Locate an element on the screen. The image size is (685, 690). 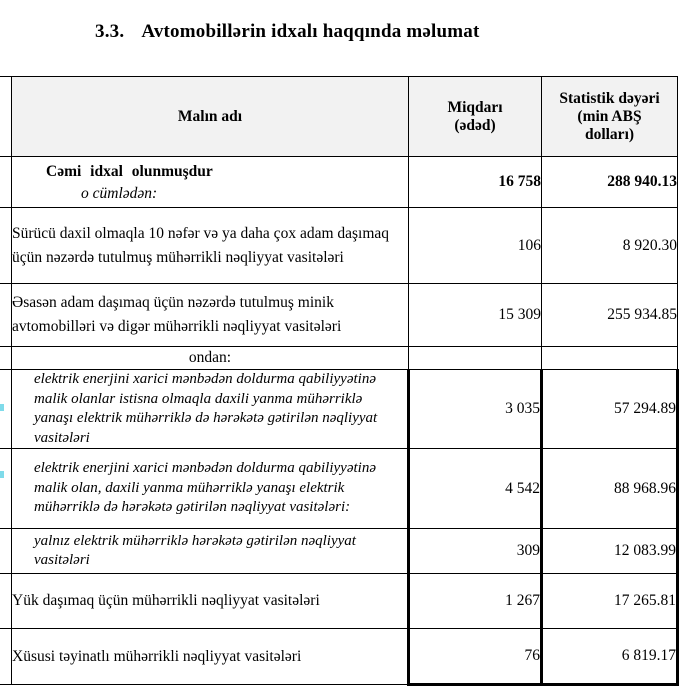
quantity-cell: 309 is located at coordinates (474, 551).